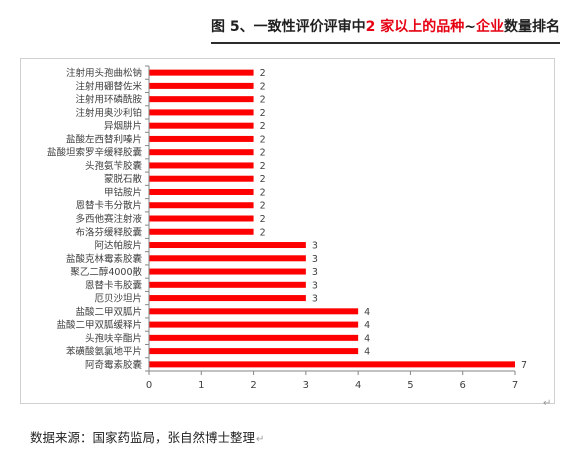 The image size is (568, 451). I want to click on category-label: 蒙脱石散, so click(123, 179).